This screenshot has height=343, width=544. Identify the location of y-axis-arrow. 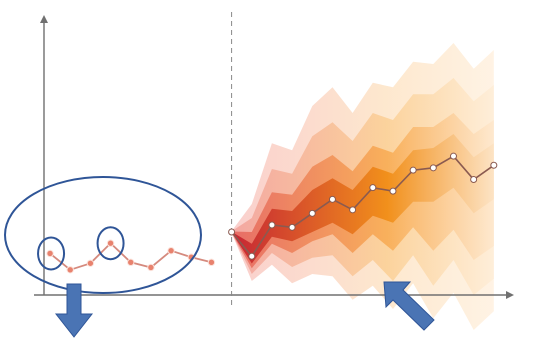
(44, 19).